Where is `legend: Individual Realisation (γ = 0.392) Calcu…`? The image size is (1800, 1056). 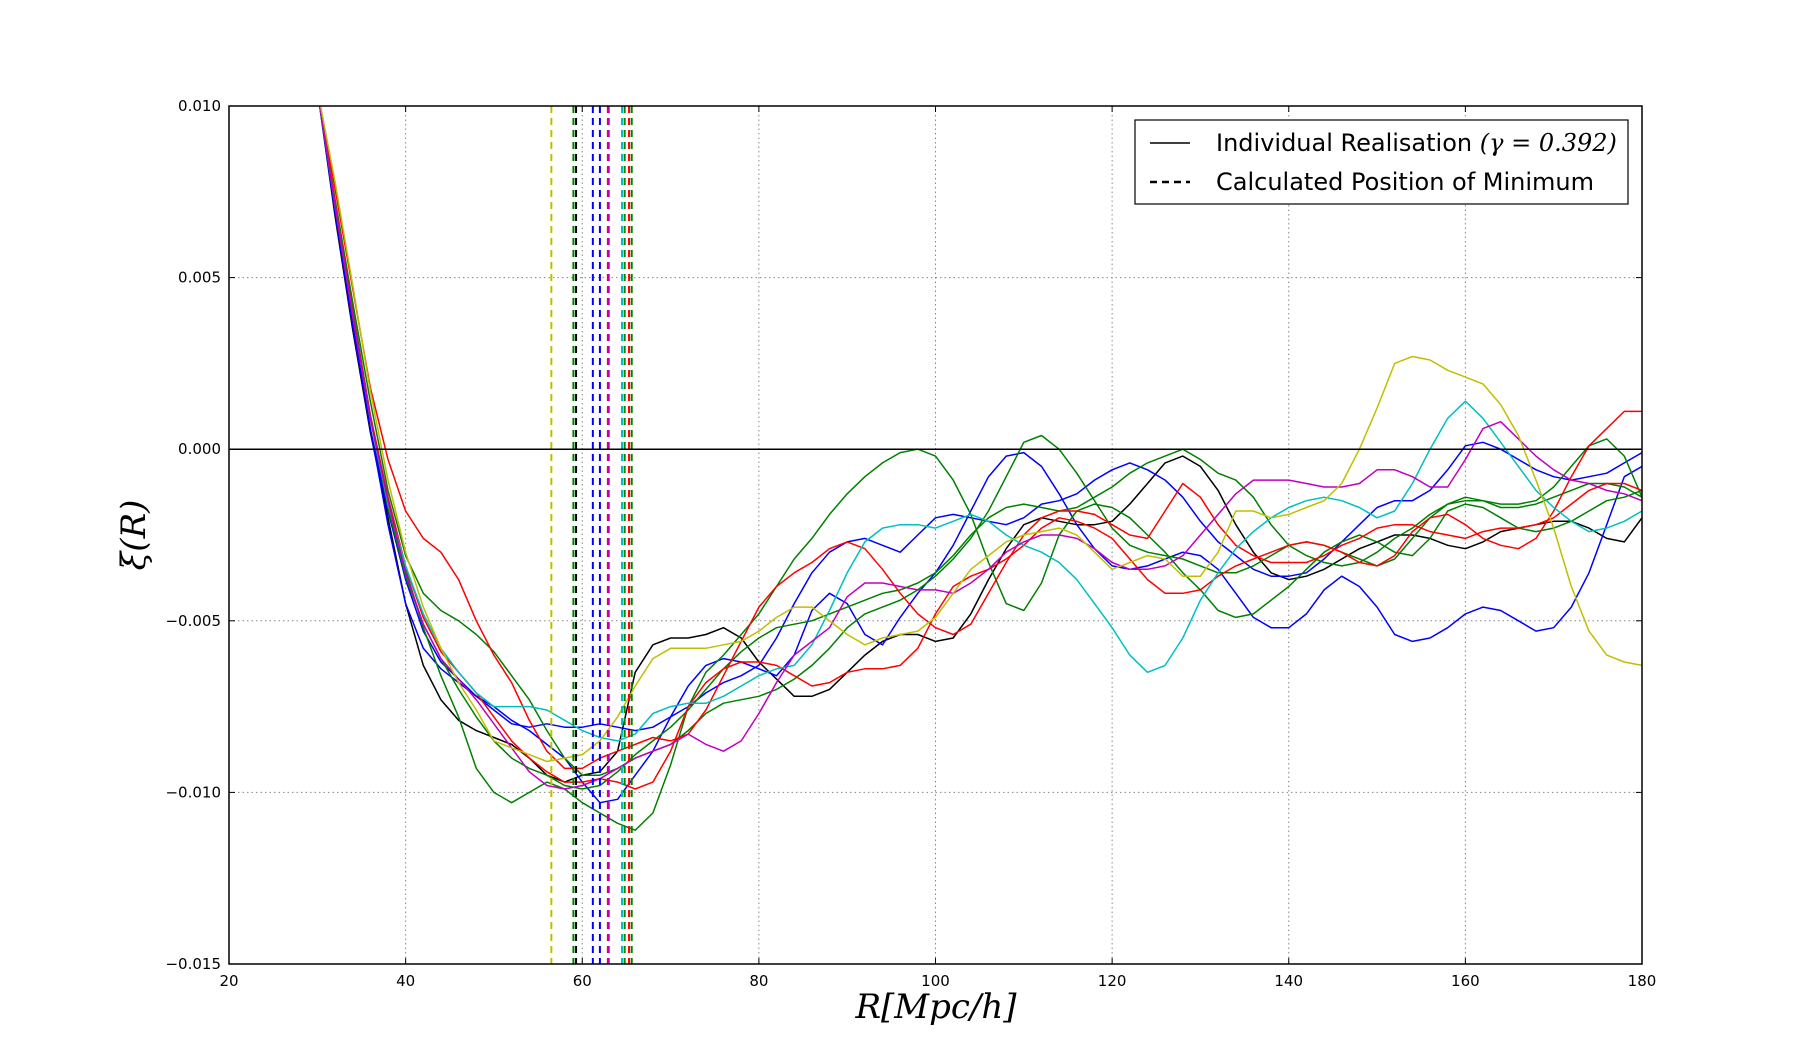 legend: Individual Realisation (γ = 0.392) Calcu… is located at coordinates (1381, 162).